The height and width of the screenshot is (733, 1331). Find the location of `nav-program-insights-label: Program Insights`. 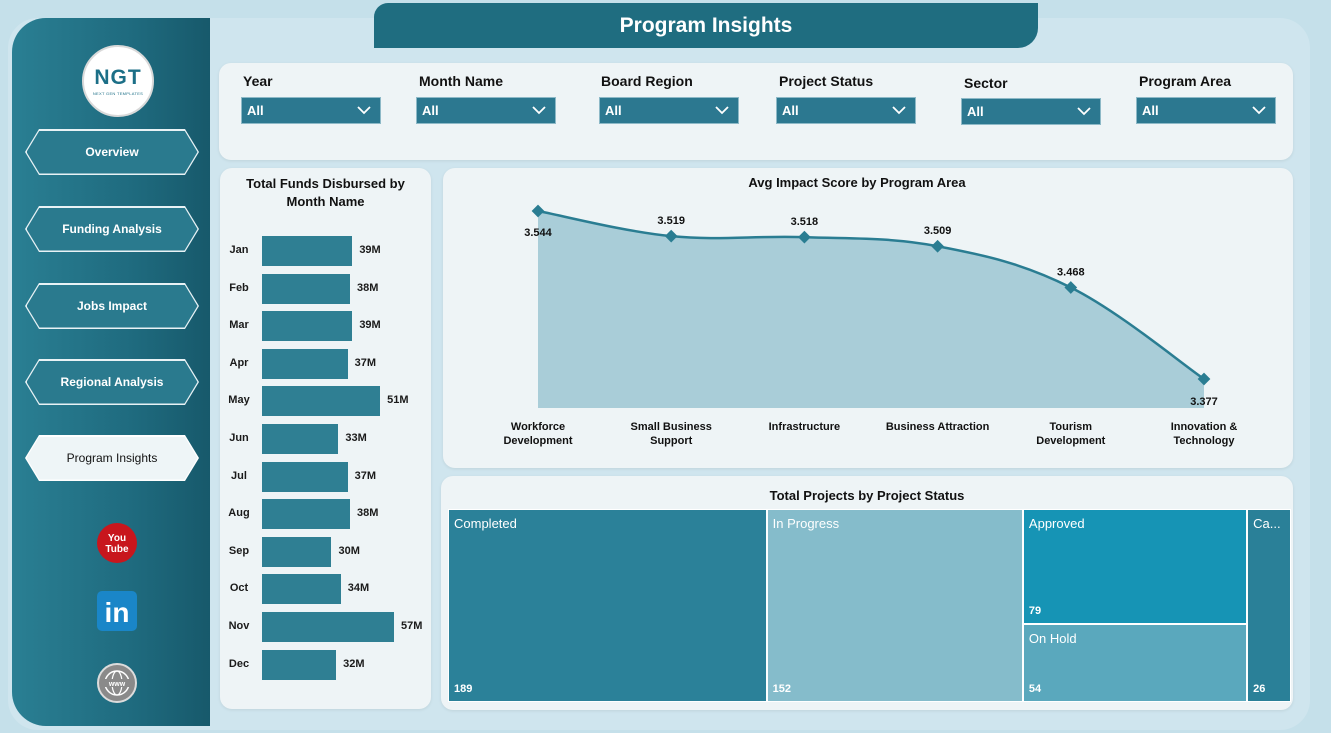

nav-program-insights-label: Program Insights is located at coordinates (112, 458).